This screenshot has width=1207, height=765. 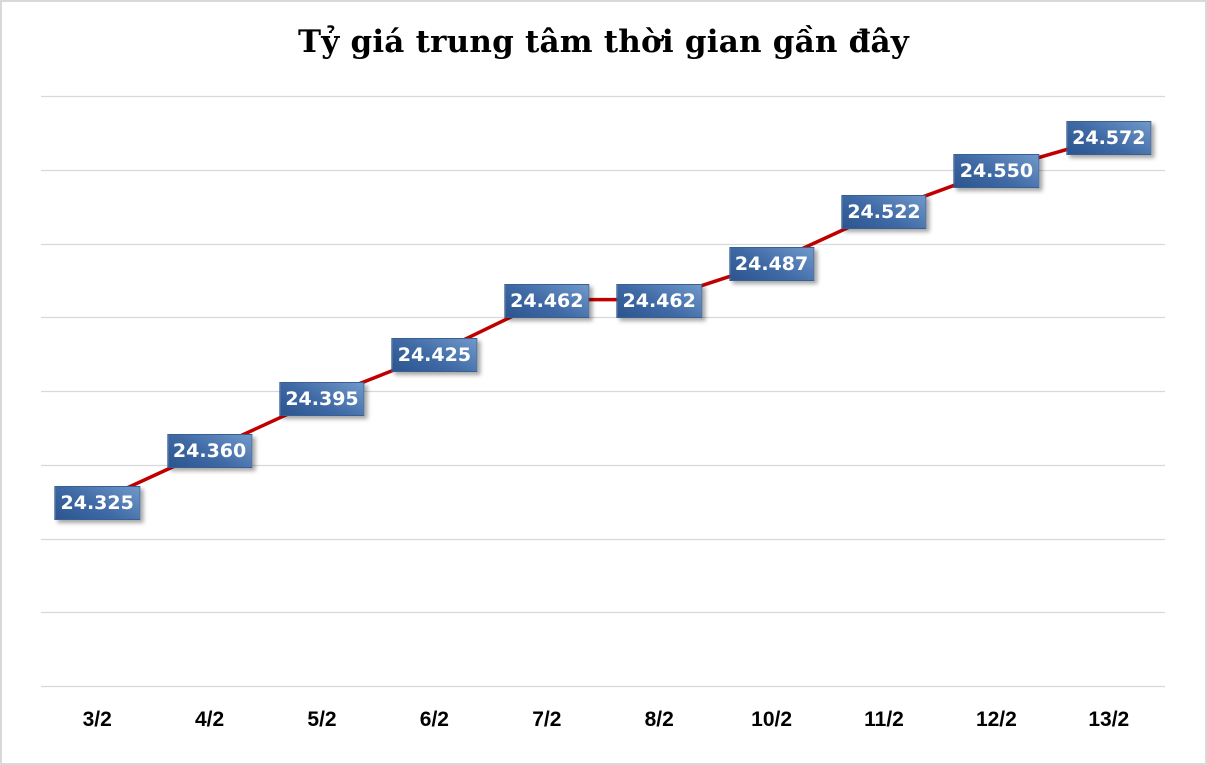 What do you see at coordinates (771, 263) in the screenshot?
I see `data-label: 24.487` at bounding box center [771, 263].